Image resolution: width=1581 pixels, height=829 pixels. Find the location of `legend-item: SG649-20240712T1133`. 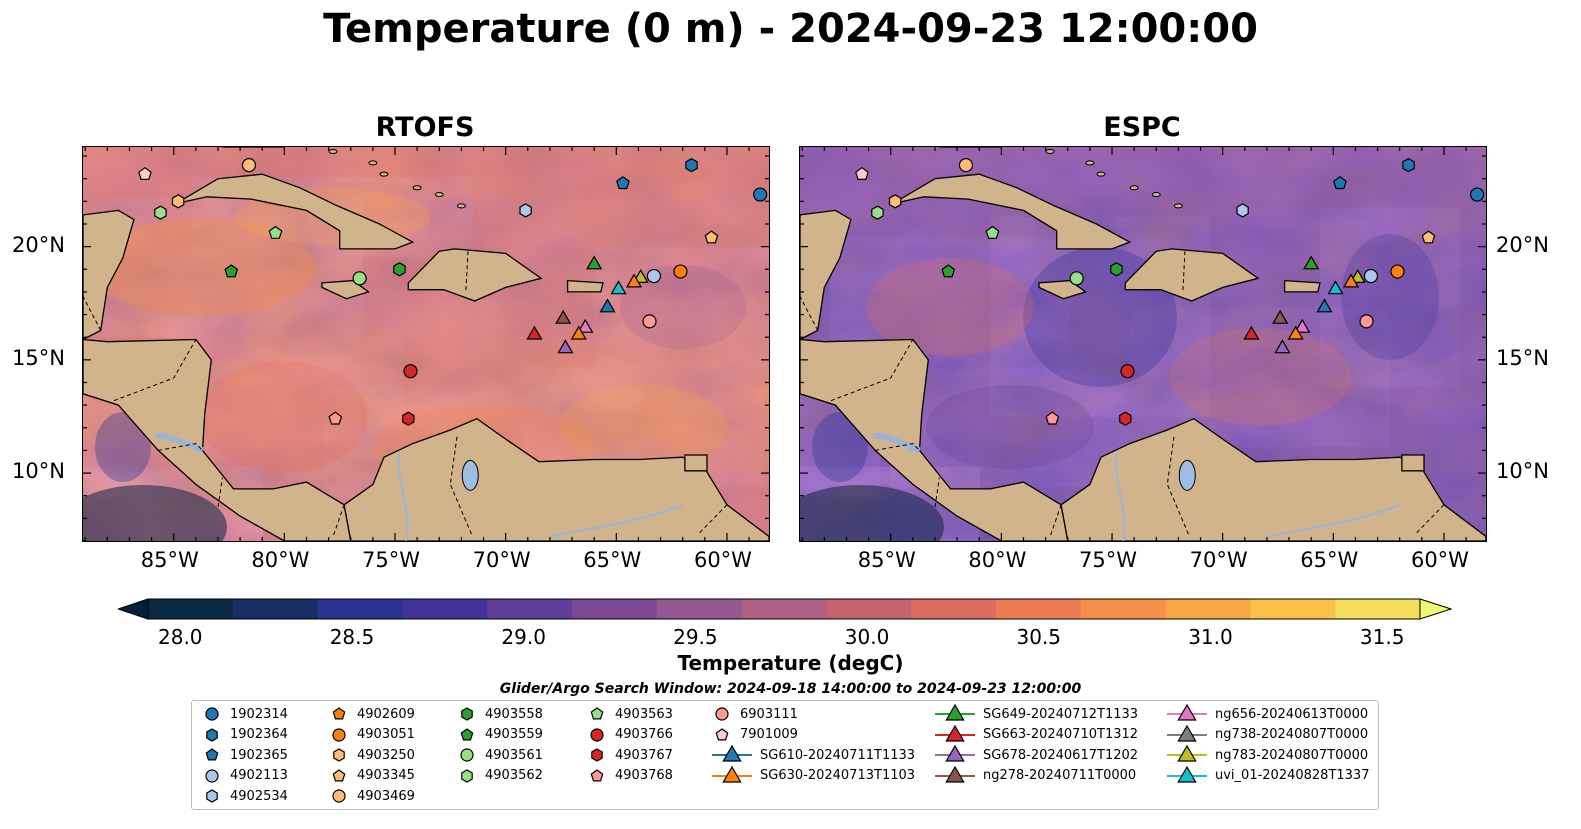

legend-item: SG649-20240712T1133 is located at coordinates (1036, 714).